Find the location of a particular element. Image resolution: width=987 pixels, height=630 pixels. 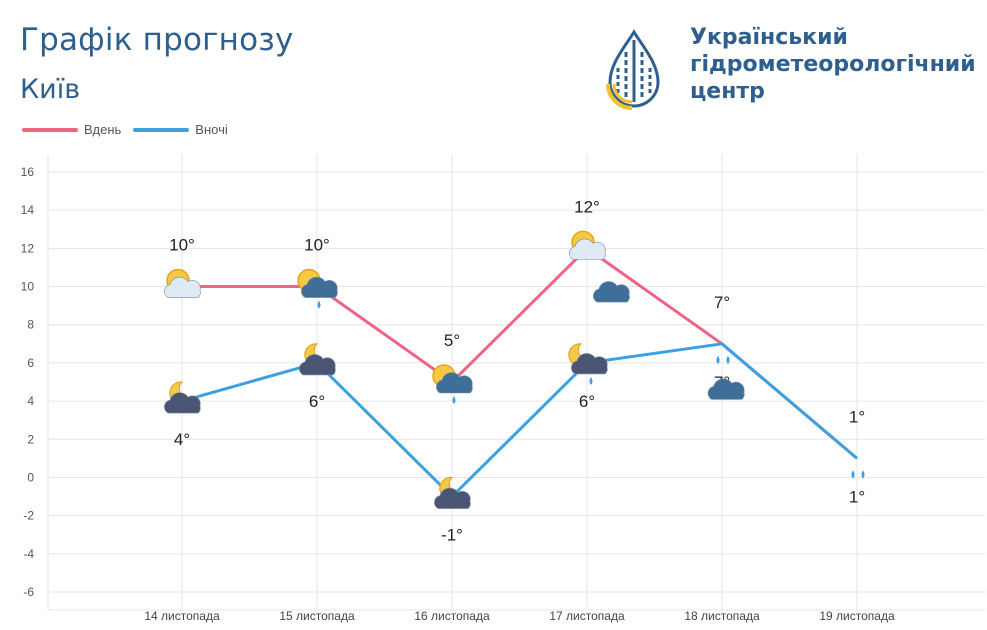

x-tick-label: 18 листопада is located at coordinates (722, 616).